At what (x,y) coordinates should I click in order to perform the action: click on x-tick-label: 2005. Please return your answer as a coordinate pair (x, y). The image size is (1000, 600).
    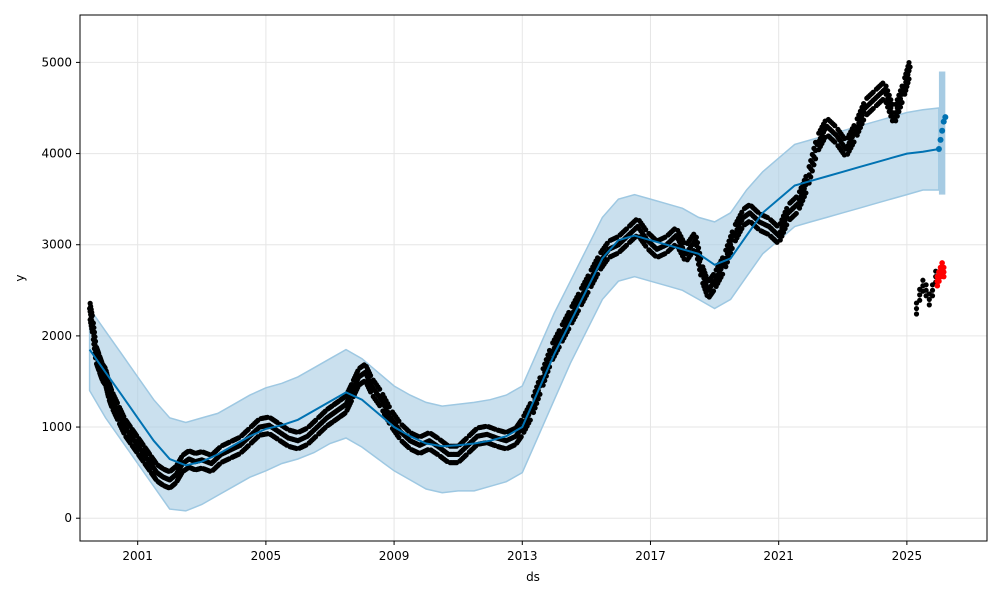
    Looking at the image, I should click on (266, 556).